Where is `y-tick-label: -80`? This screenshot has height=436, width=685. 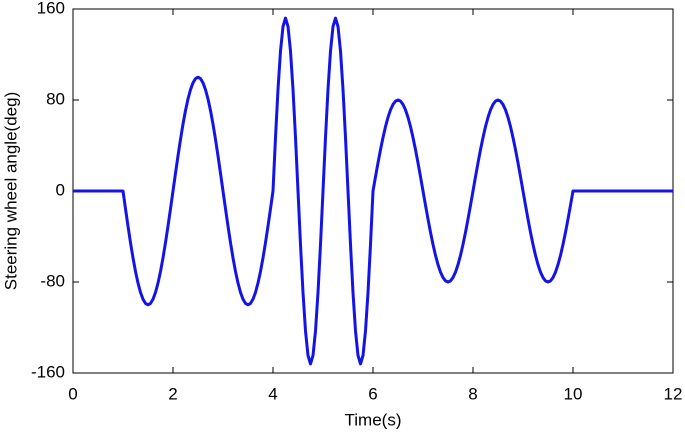 y-tick-label: -80 is located at coordinates (52, 280).